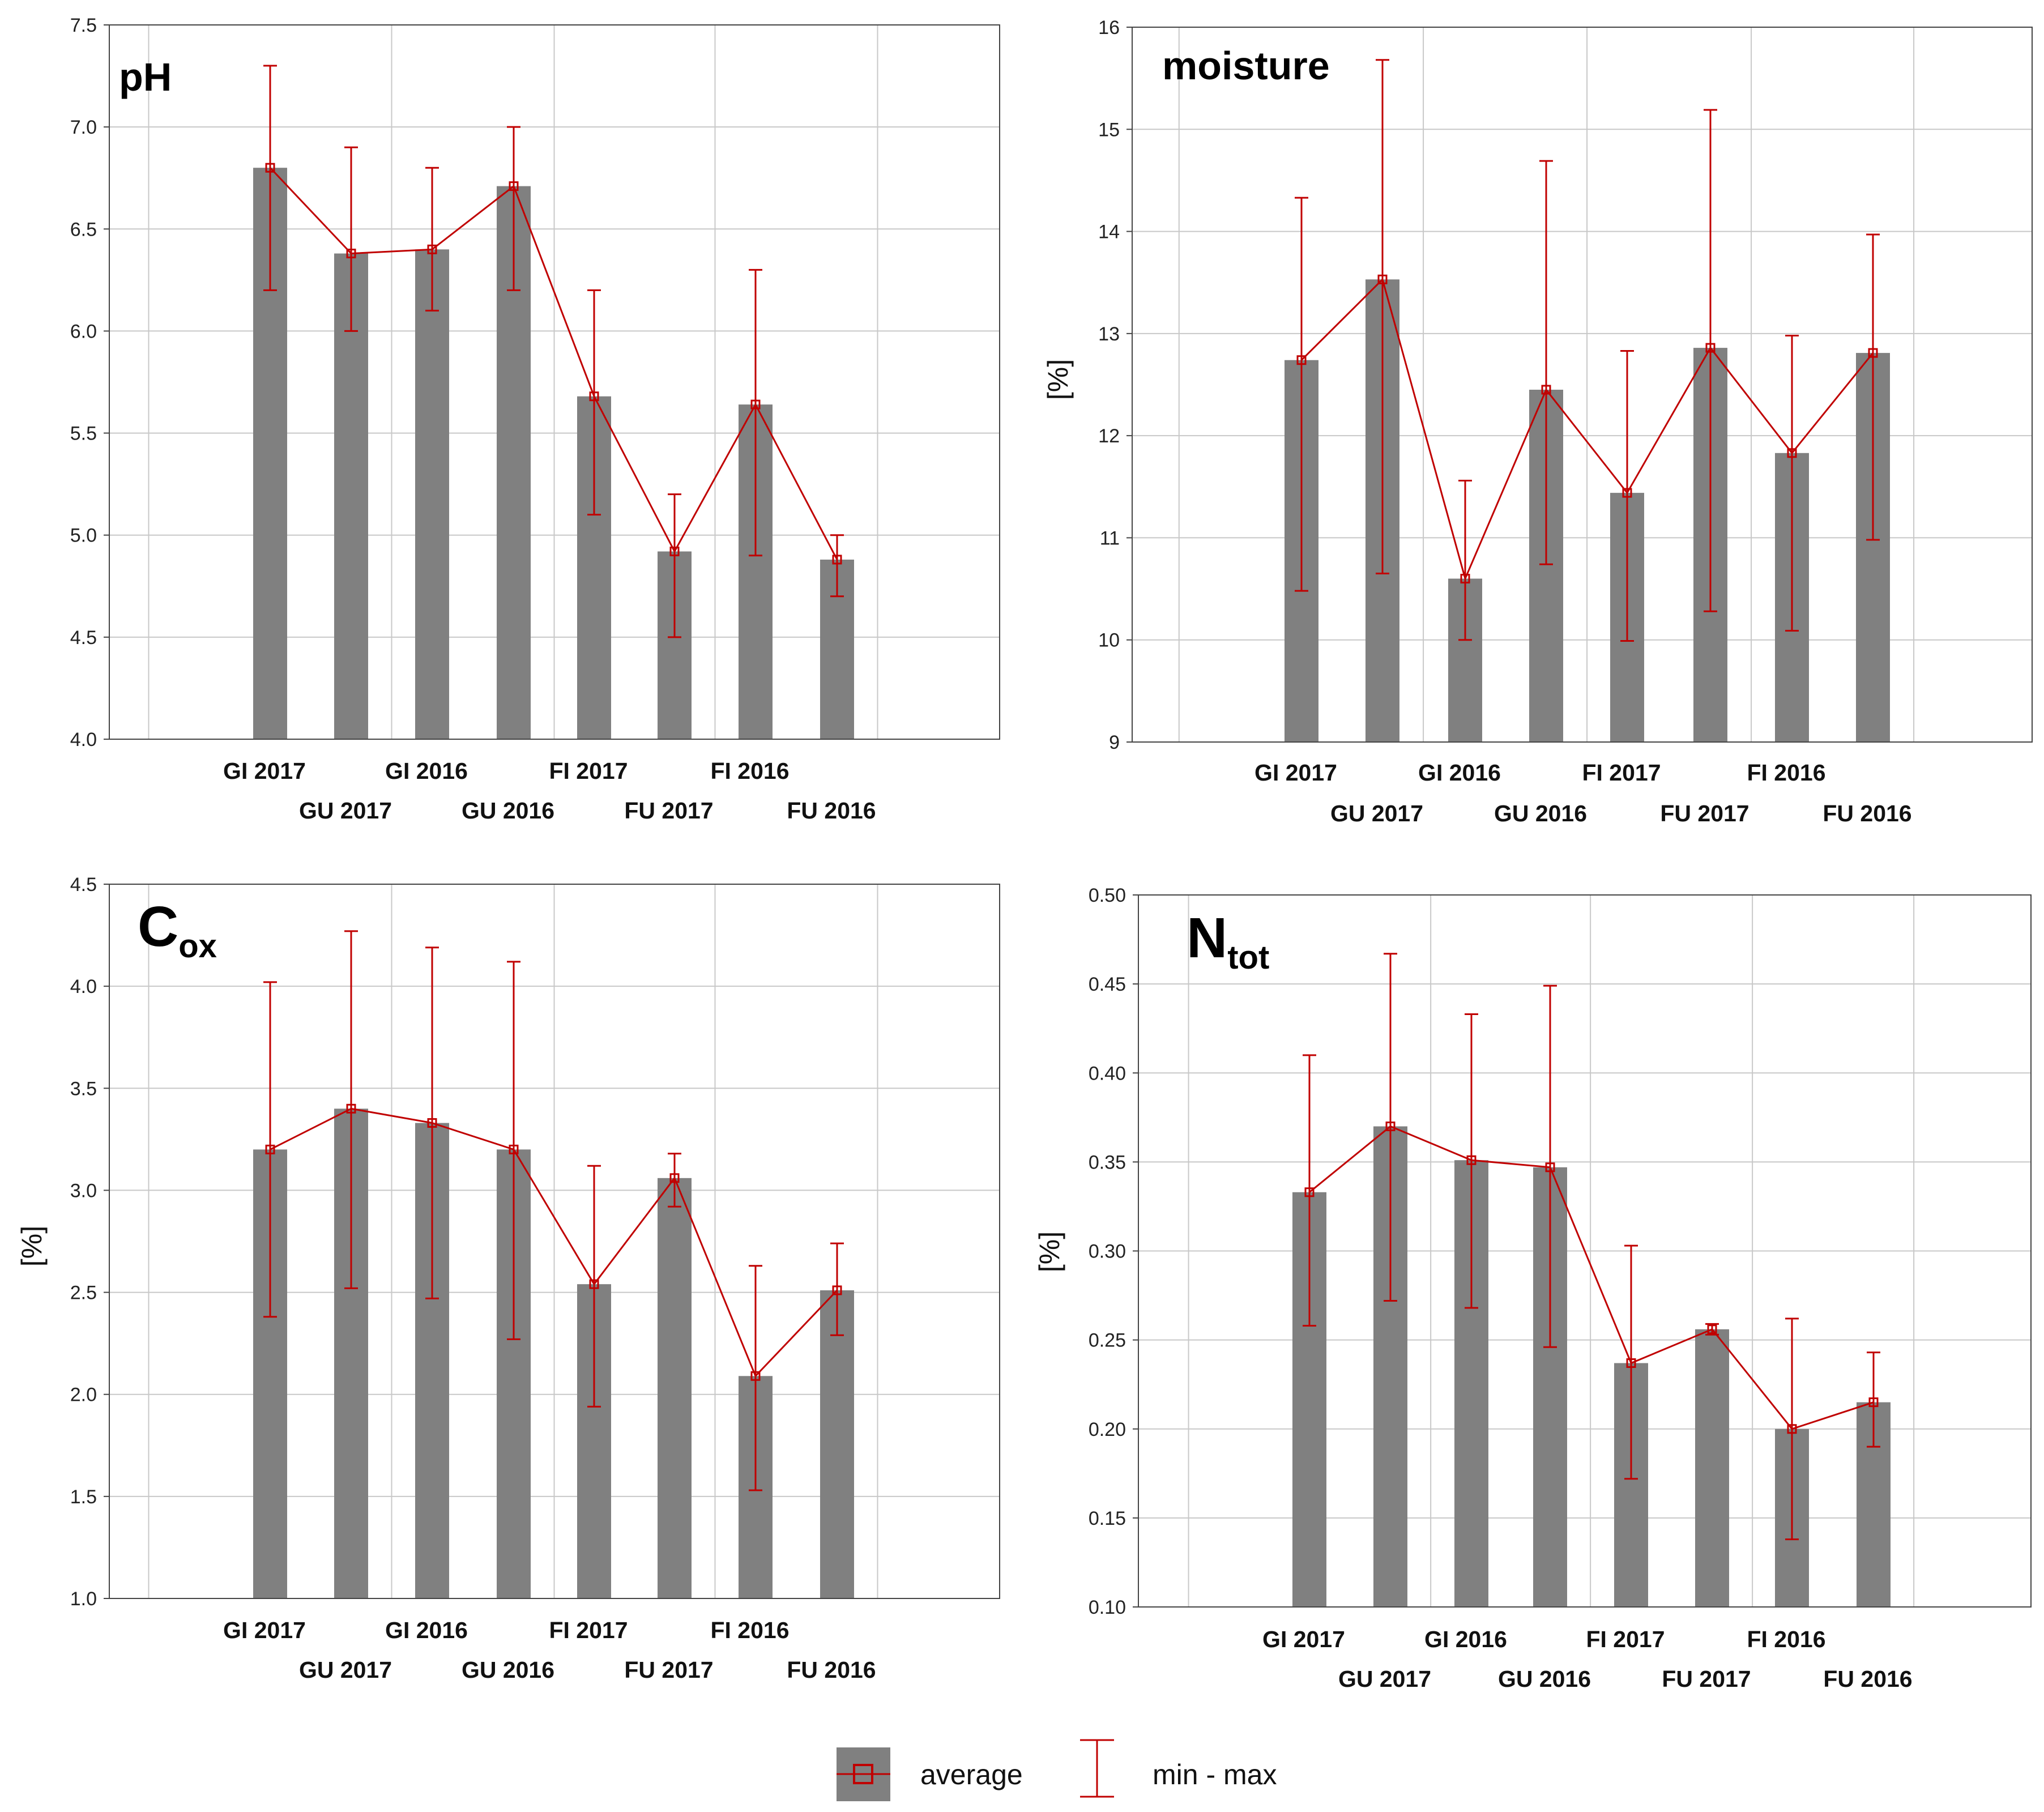 The image size is (2044, 1812). What do you see at coordinates (83, 434) in the screenshot?
I see `y-tick-label: 5.5` at bounding box center [83, 434].